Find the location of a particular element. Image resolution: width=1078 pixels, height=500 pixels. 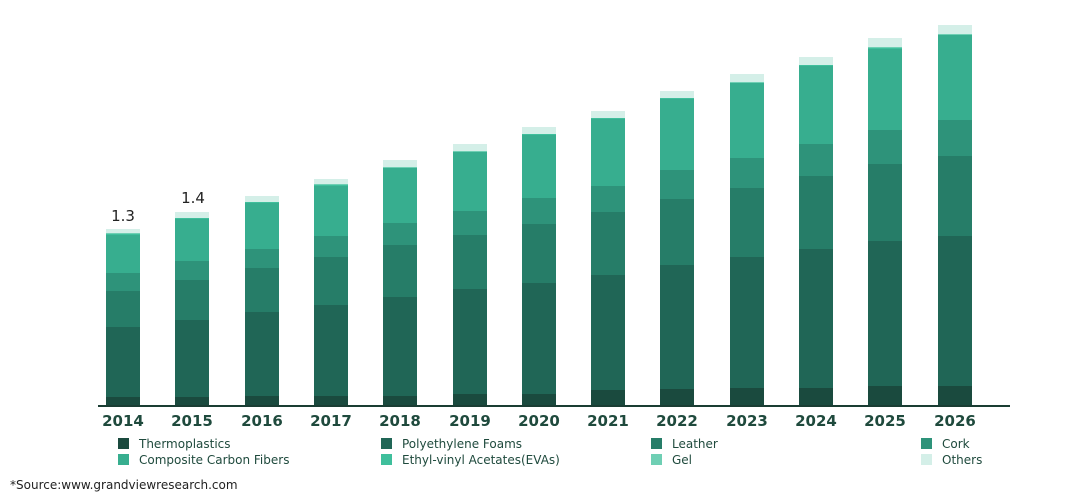

legend-item-polyethylene-foams: Polyethylene Foams is located at coordinates (451, 443).